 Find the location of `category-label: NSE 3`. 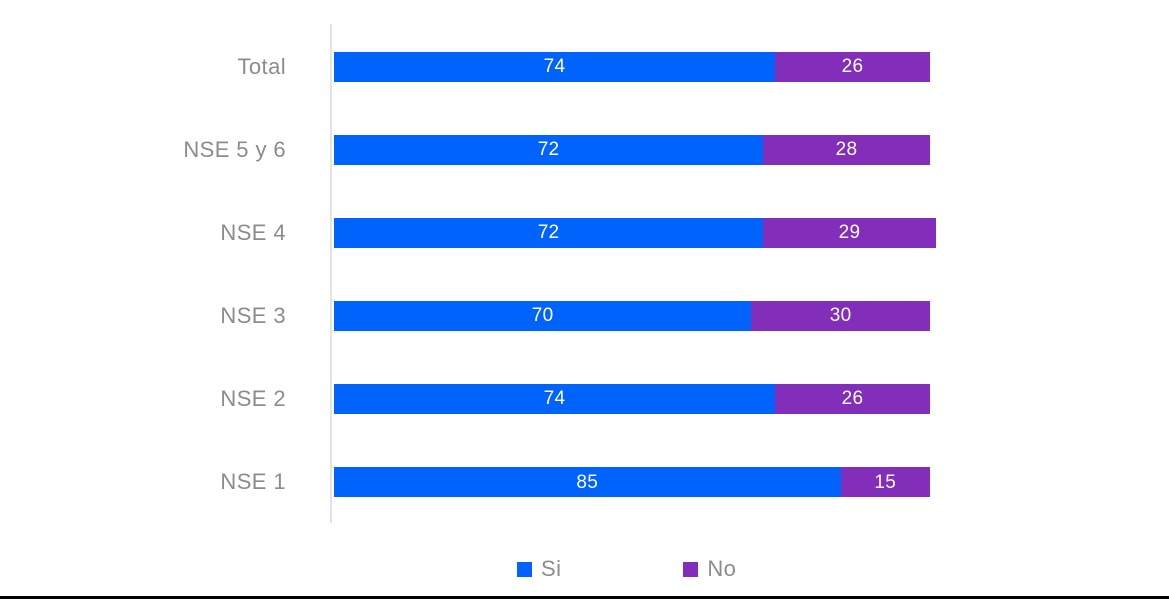

category-label: NSE 3 is located at coordinates (253, 315).